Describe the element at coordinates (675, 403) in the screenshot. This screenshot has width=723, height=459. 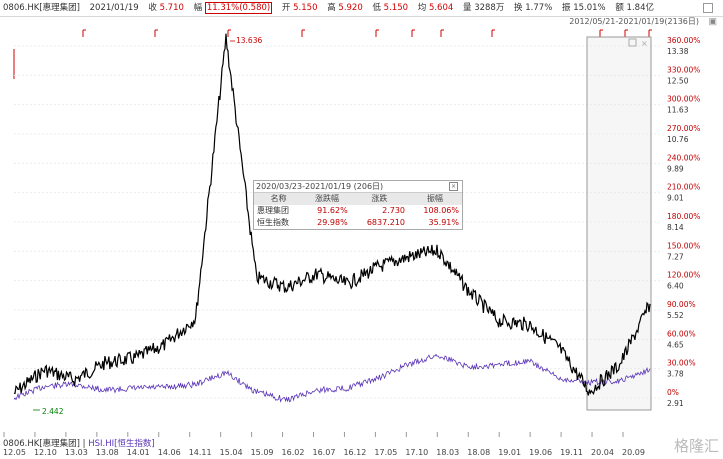
I see `axis-price-label: 2.91` at that location.